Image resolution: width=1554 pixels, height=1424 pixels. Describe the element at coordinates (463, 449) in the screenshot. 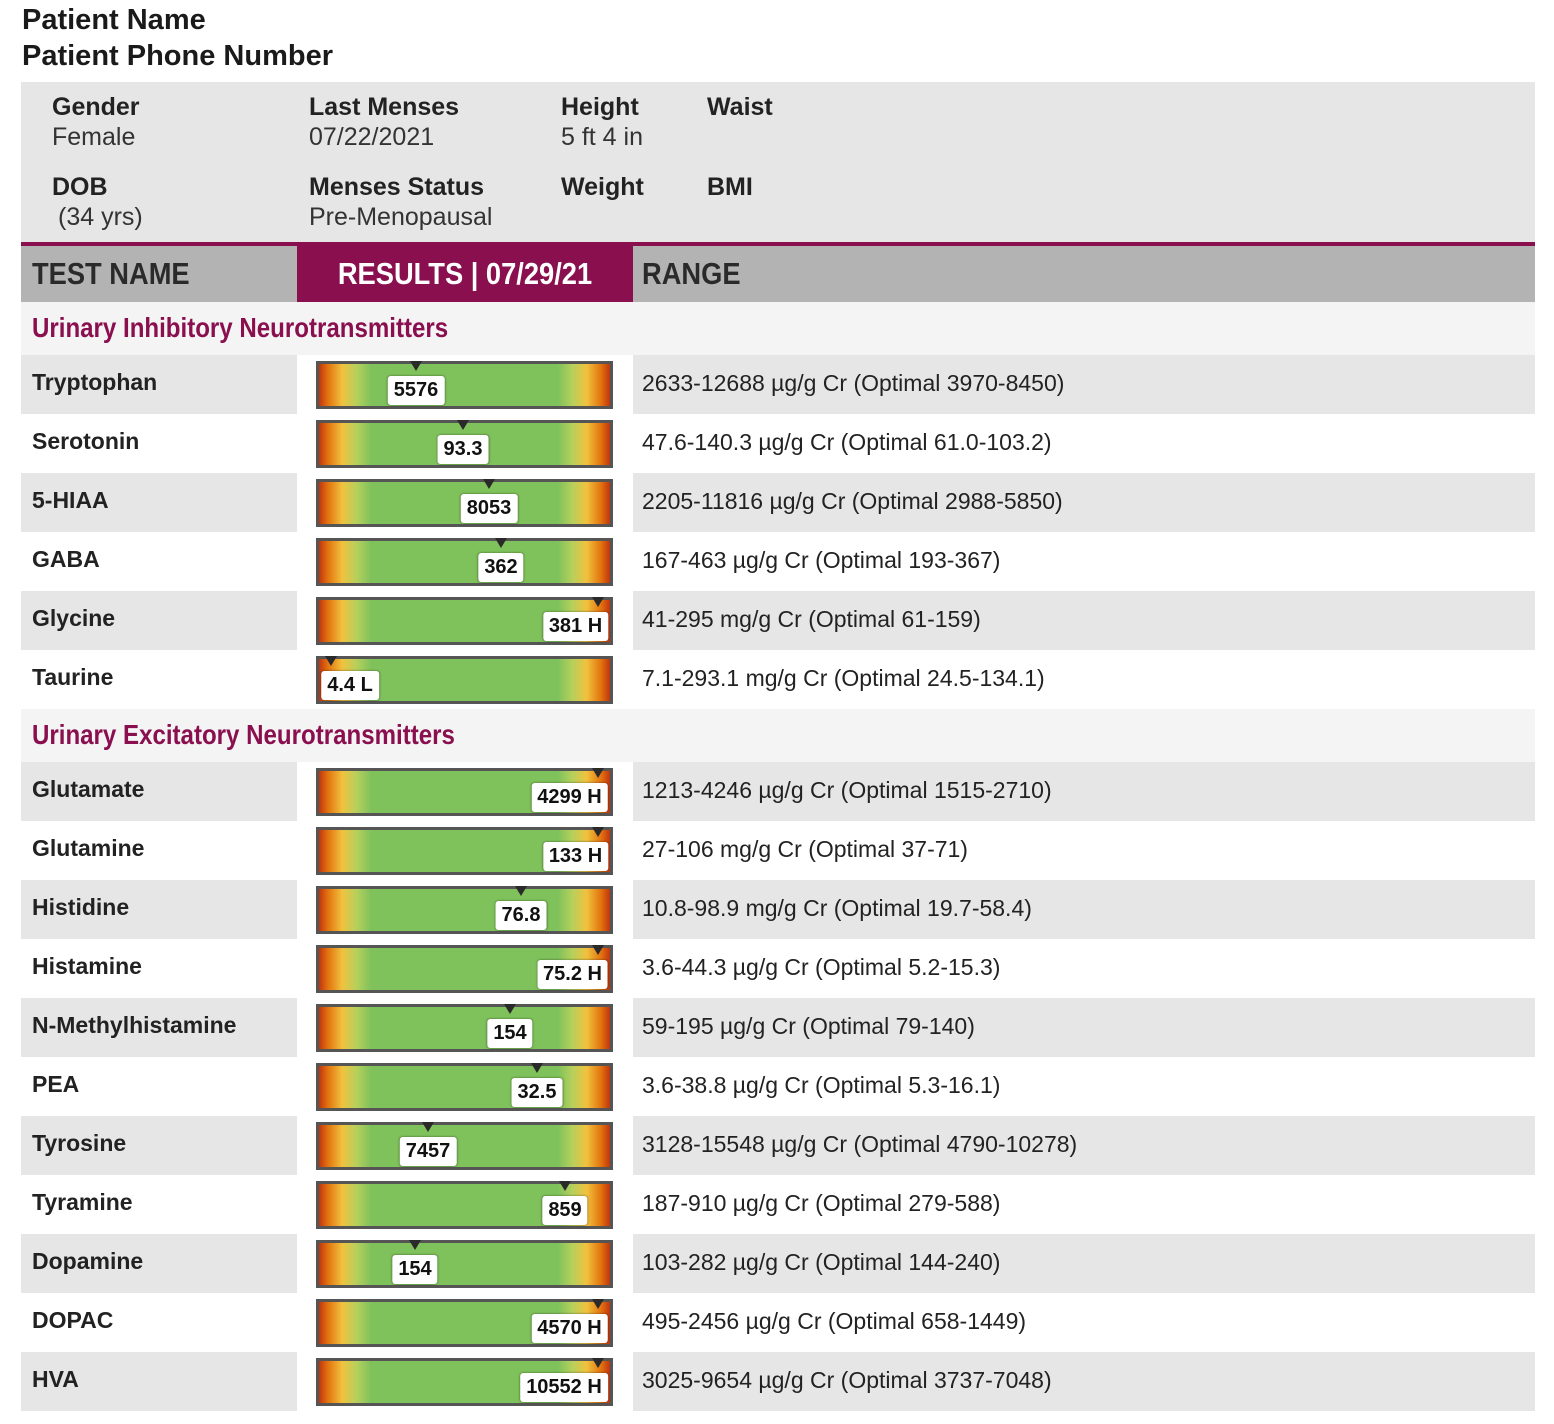

I see `result-value: 93.3` at that location.